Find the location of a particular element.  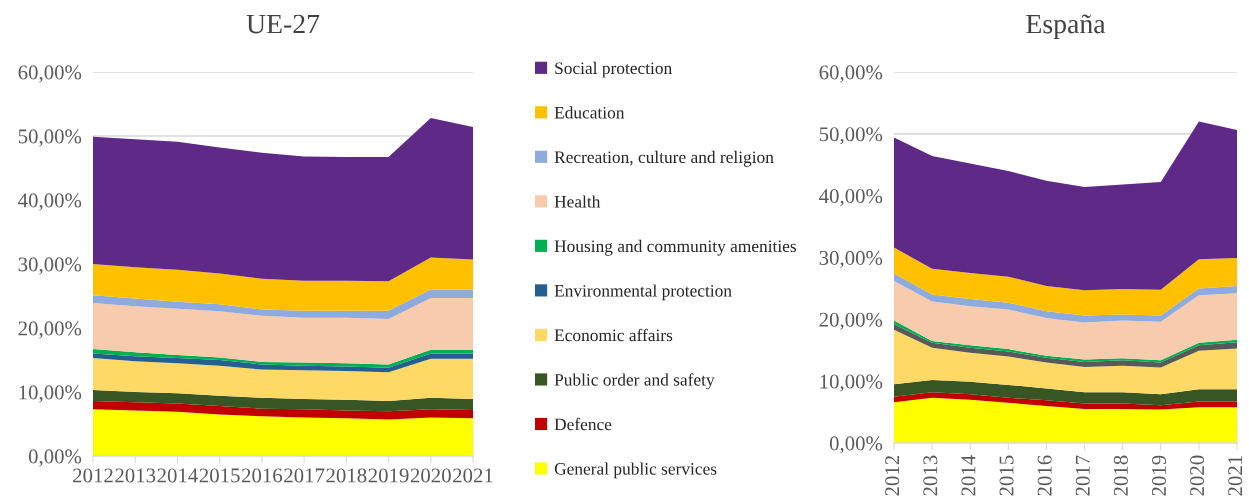

legend-label: Housing and community amenities is located at coordinates (675, 247).